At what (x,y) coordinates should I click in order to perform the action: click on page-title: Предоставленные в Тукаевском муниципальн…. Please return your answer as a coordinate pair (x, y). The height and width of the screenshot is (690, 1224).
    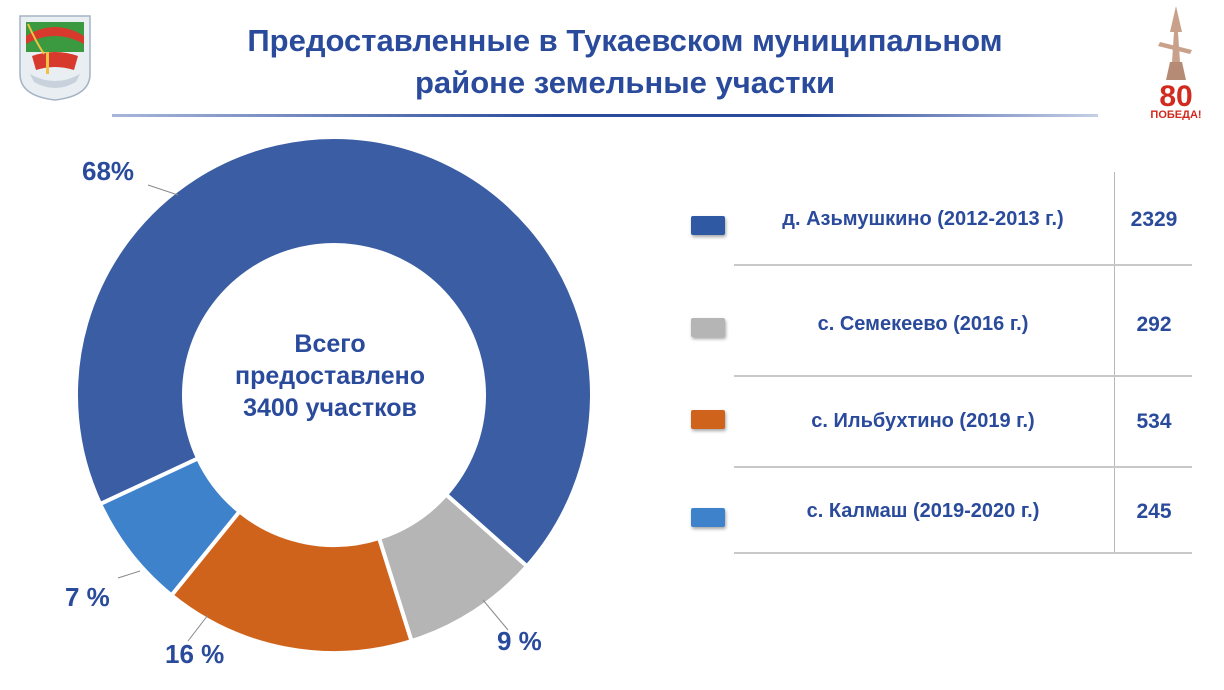
    Looking at the image, I should click on (625, 62).